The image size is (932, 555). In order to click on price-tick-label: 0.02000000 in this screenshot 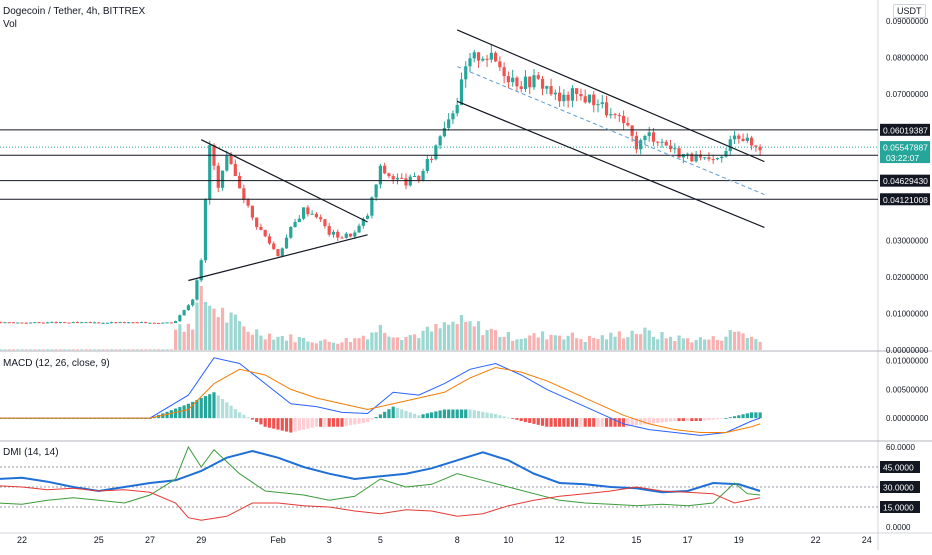, I will do `click(907, 277)`.